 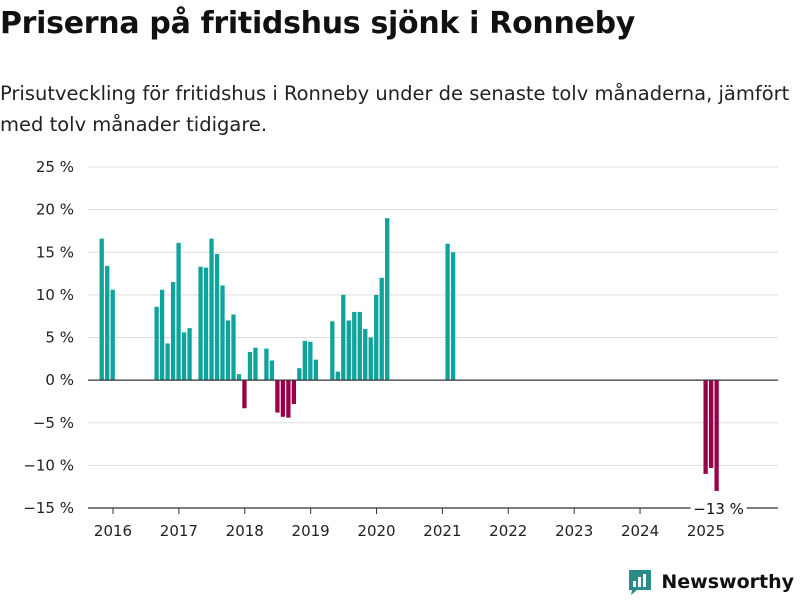 I want to click on last-value-annotation: −13 %, so click(x=718, y=509).